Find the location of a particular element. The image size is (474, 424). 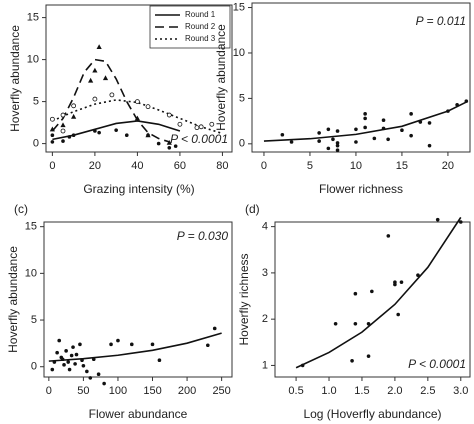

y-axis-label: Hoverfly richness is located at coordinates (244, 299).